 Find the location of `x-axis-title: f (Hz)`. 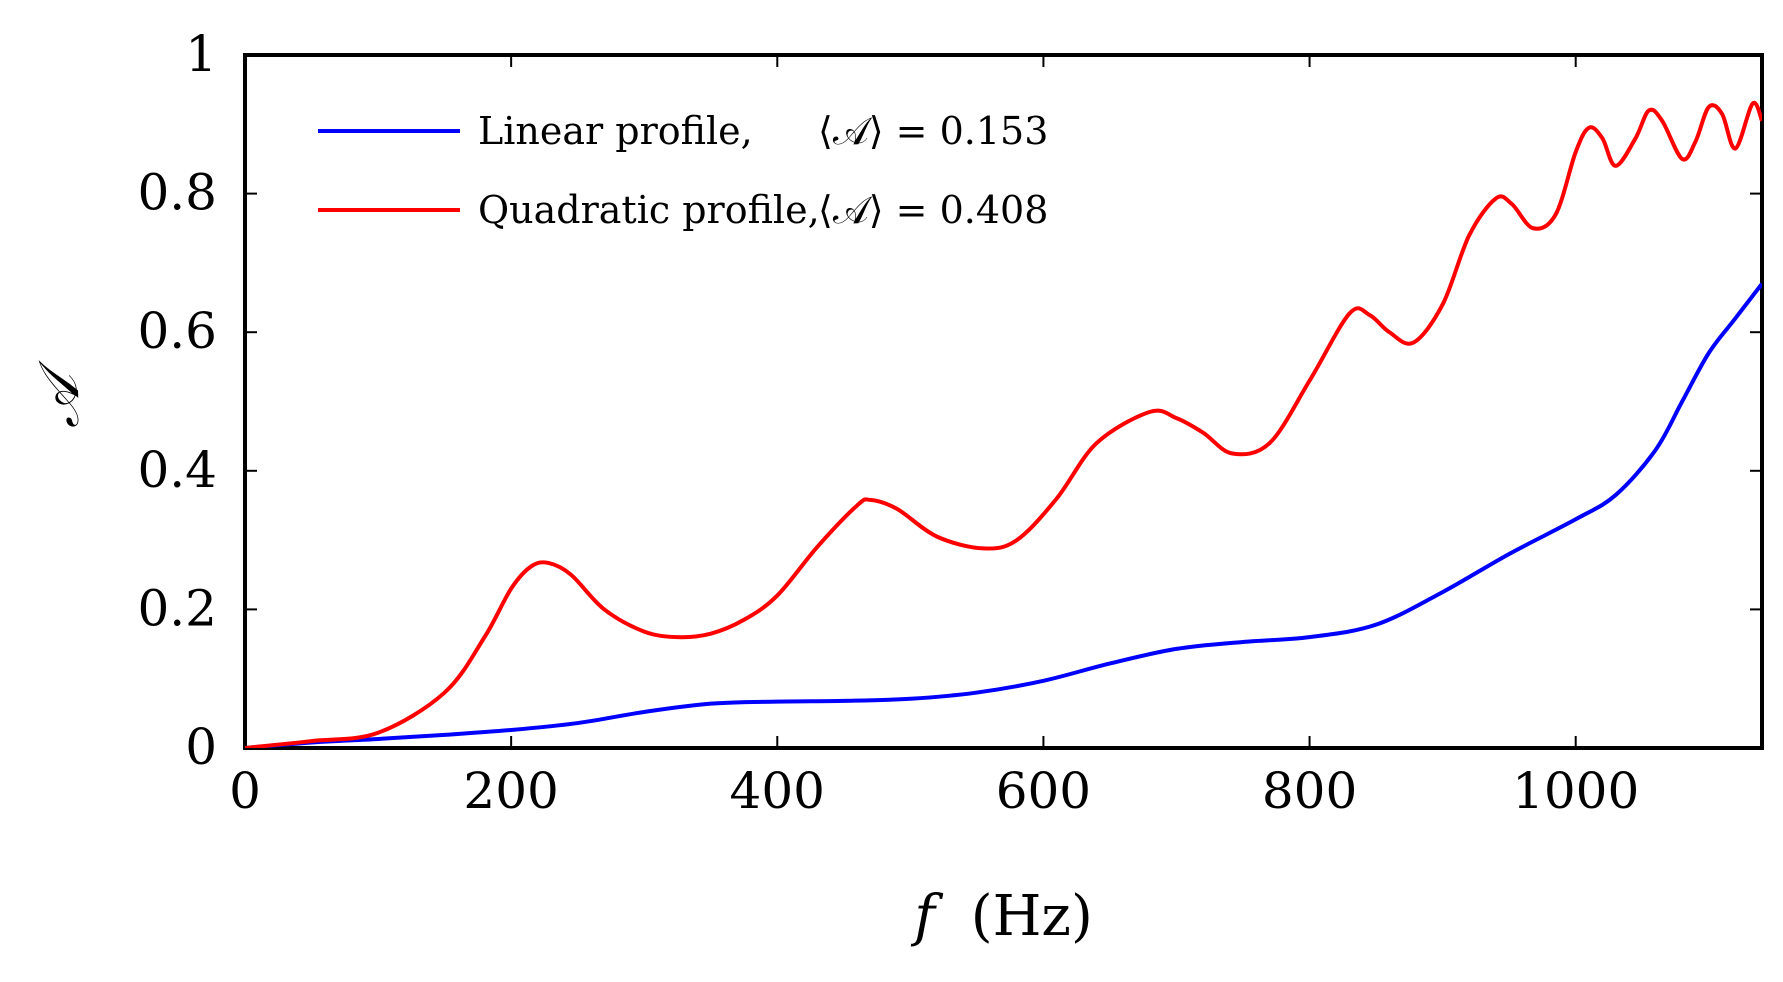

x-axis-title: f (Hz) is located at coordinates (1001, 916).